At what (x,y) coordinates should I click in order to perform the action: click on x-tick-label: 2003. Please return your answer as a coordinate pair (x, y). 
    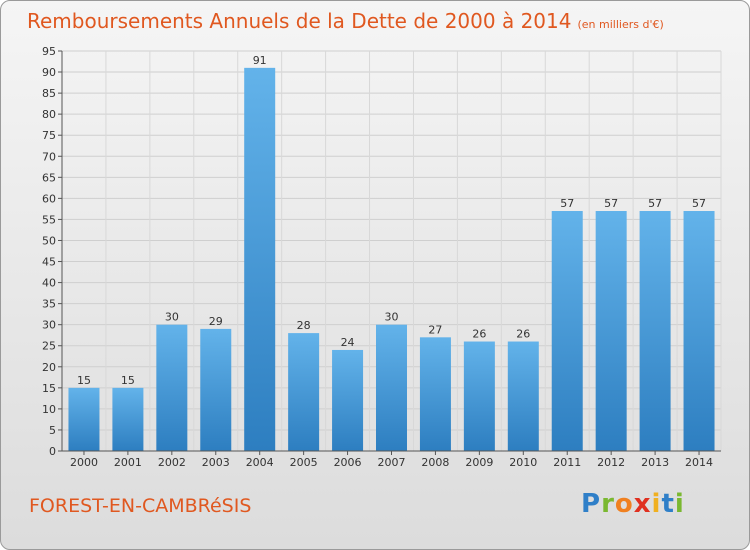
    Looking at the image, I should click on (216, 462).